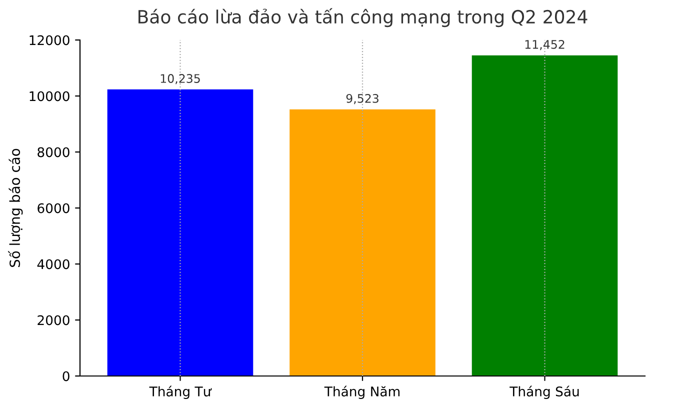 This screenshot has height=407, width=698. What do you see at coordinates (54, 152) in the screenshot?
I see `y-tick-label: 8000` at bounding box center [54, 152].